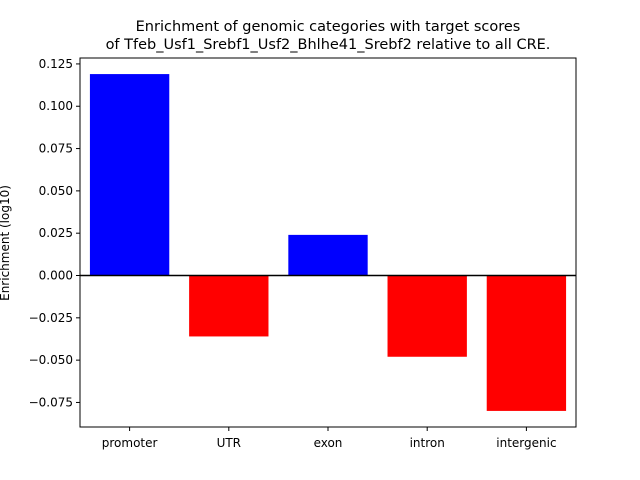 The image size is (640, 480). Describe the element at coordinates (526, 443) in the screenshot. I see `x-tick-label-intergenic: intergenic` at that location.